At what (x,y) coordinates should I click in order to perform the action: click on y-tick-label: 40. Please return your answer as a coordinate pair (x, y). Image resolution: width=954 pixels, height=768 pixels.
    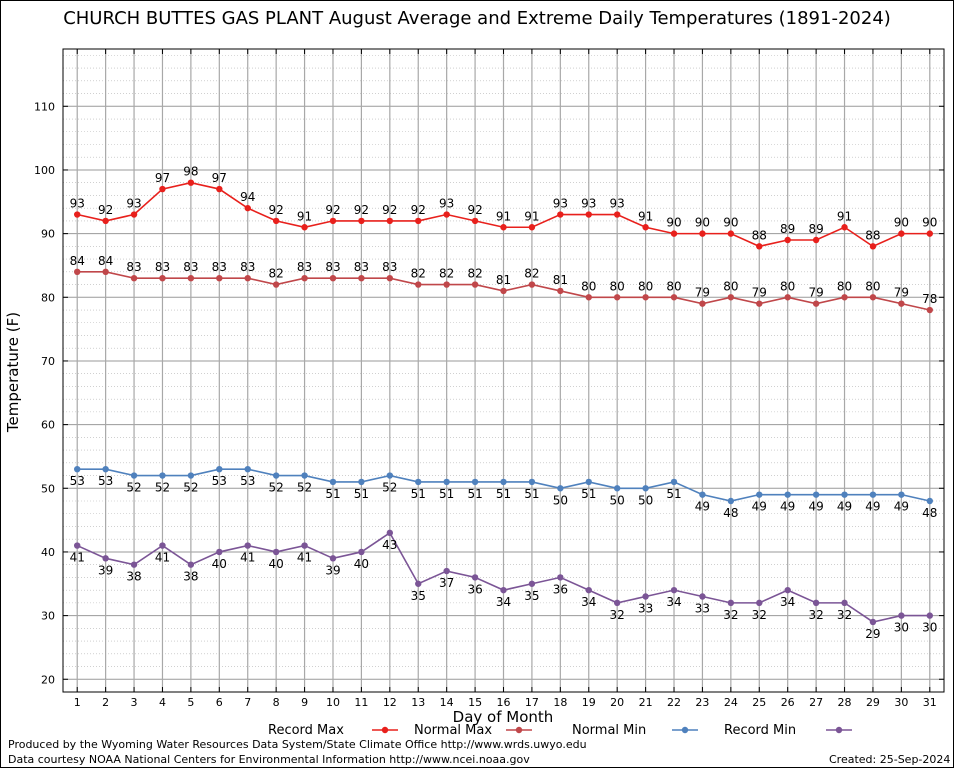
    Looking at the image, I should click on (48, 552).